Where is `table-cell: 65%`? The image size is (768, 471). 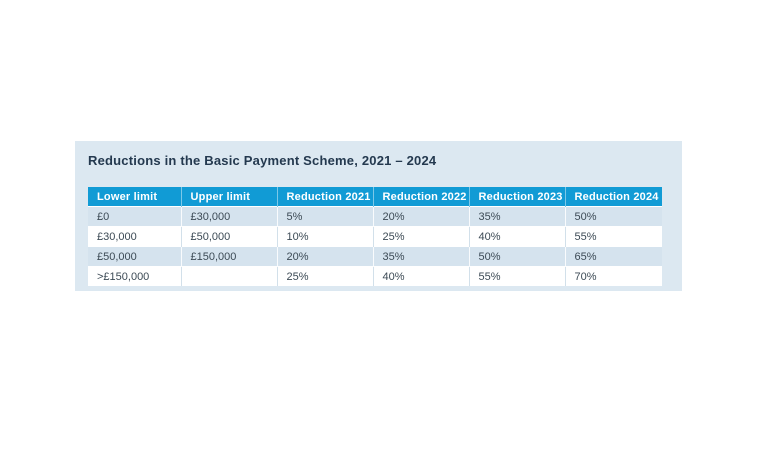 table-cell: 65% is located at coordinates (613, 256).